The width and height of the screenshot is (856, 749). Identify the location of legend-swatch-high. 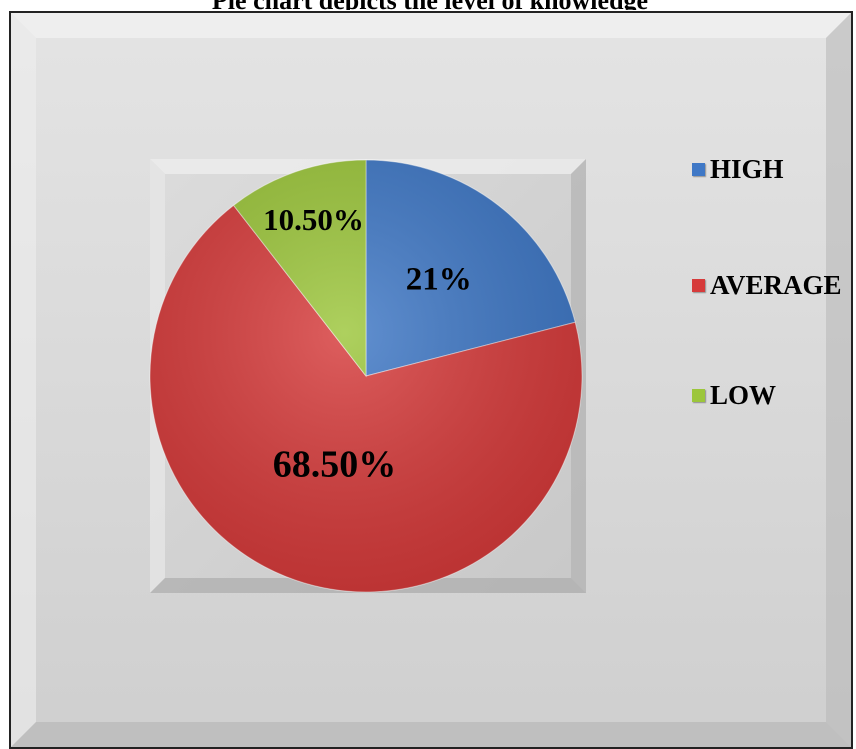
(698, 169).